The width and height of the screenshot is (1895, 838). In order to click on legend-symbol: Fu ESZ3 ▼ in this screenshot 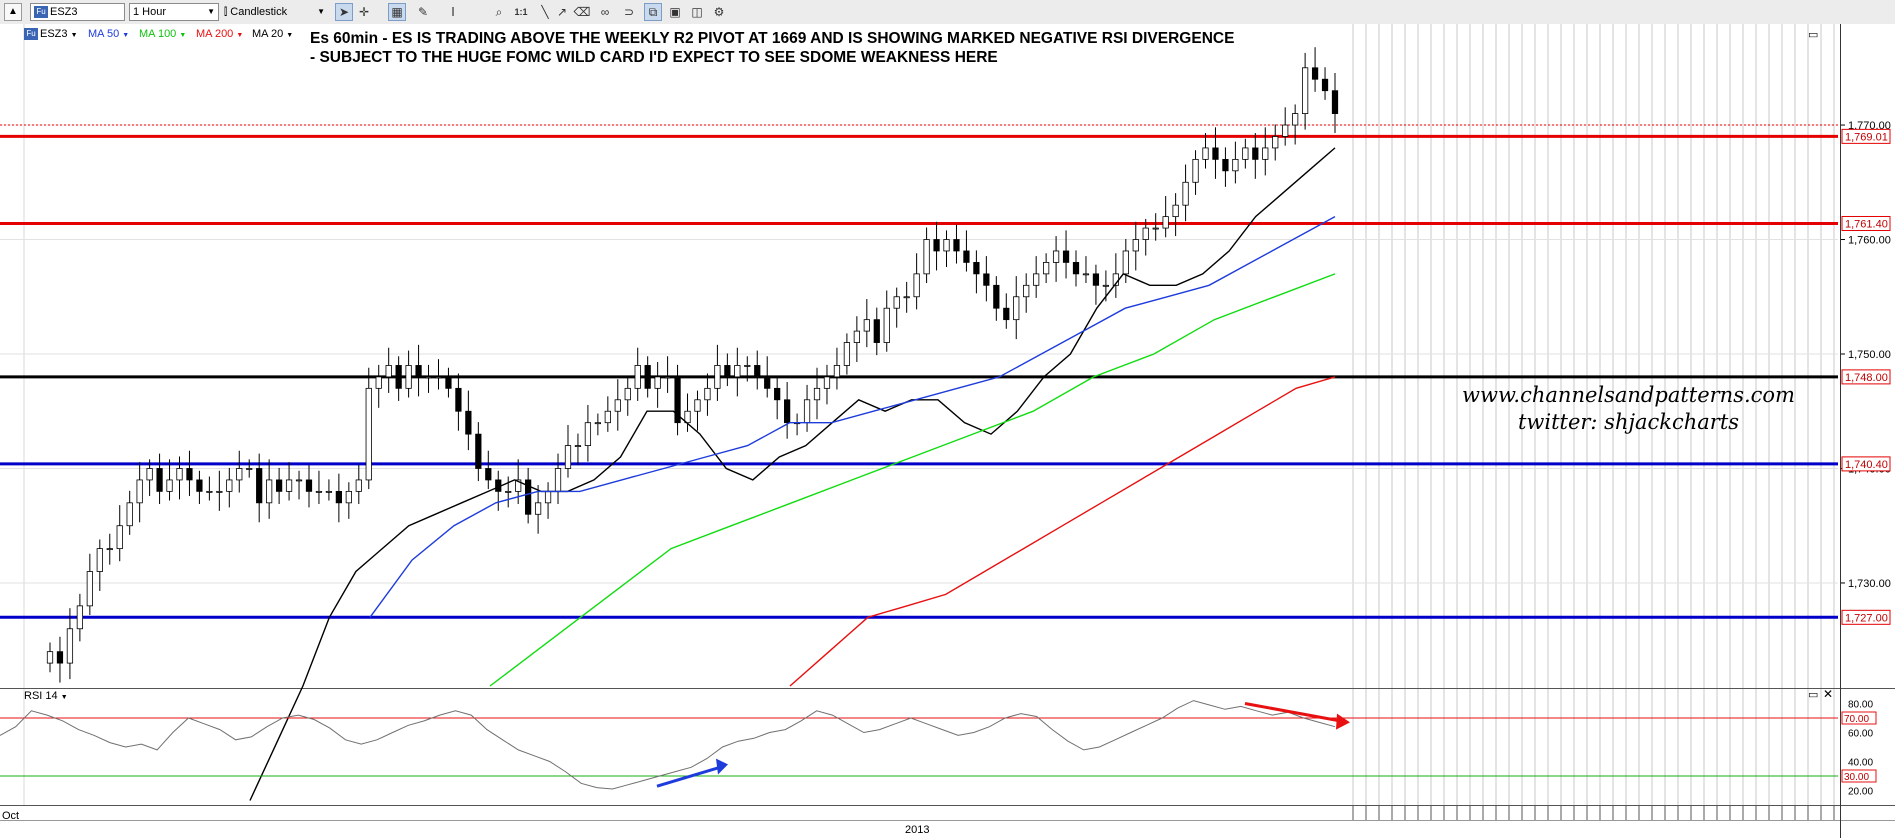, I will do `click(51, 34)`.